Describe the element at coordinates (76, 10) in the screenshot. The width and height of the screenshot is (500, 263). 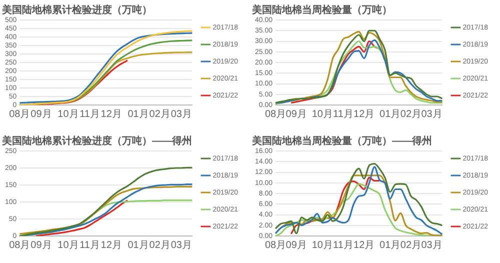
I see `chart-title: 美国陆地棉累计检验进度（万吨）` at that location.